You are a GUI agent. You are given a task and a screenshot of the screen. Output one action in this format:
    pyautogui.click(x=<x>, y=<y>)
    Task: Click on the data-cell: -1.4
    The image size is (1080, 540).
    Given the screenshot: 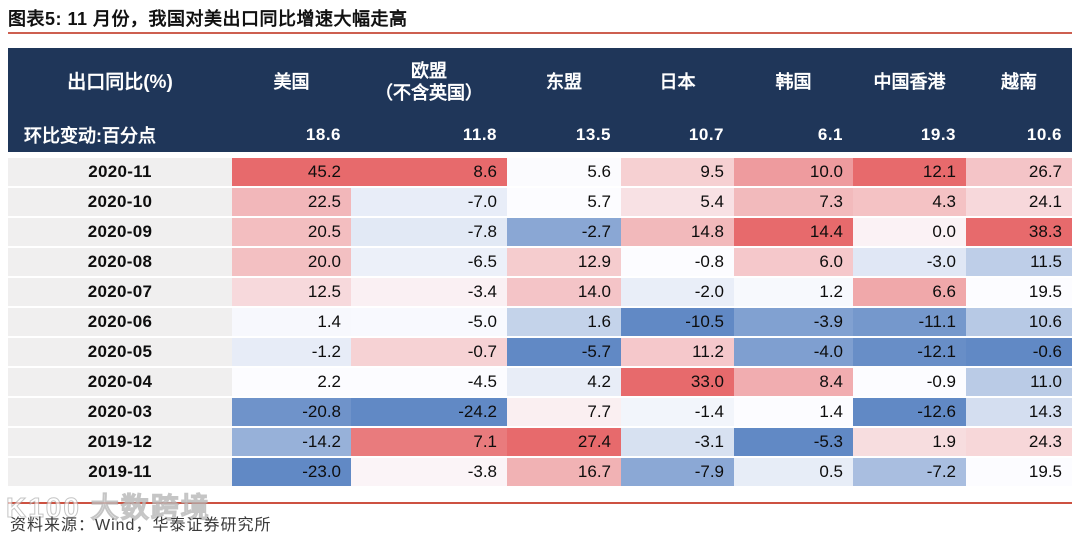 What is the action you would take?
    pyautogui.click(x=677, y=412)
    